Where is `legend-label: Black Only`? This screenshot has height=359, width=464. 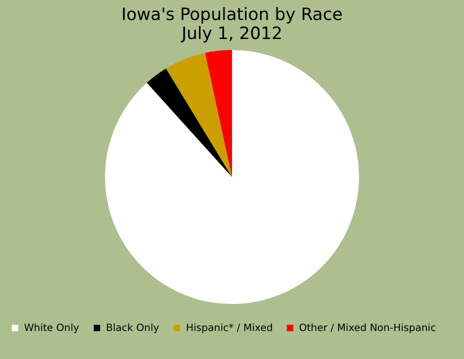 legend-label: Black Only is located at coordinates (133, 328).